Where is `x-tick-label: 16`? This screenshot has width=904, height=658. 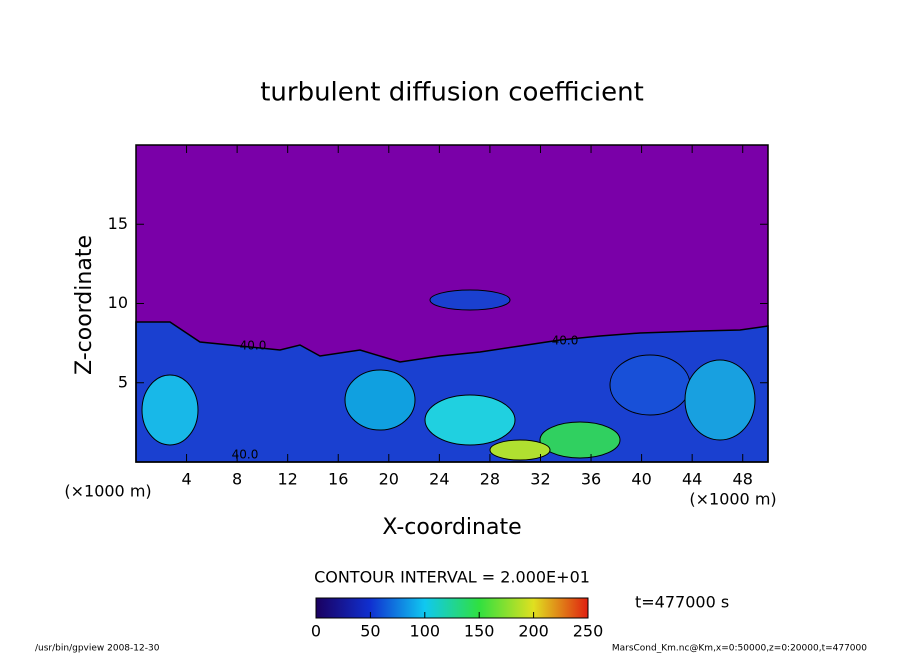 x-tick-label: 16 is located at coordinates (338, 479).